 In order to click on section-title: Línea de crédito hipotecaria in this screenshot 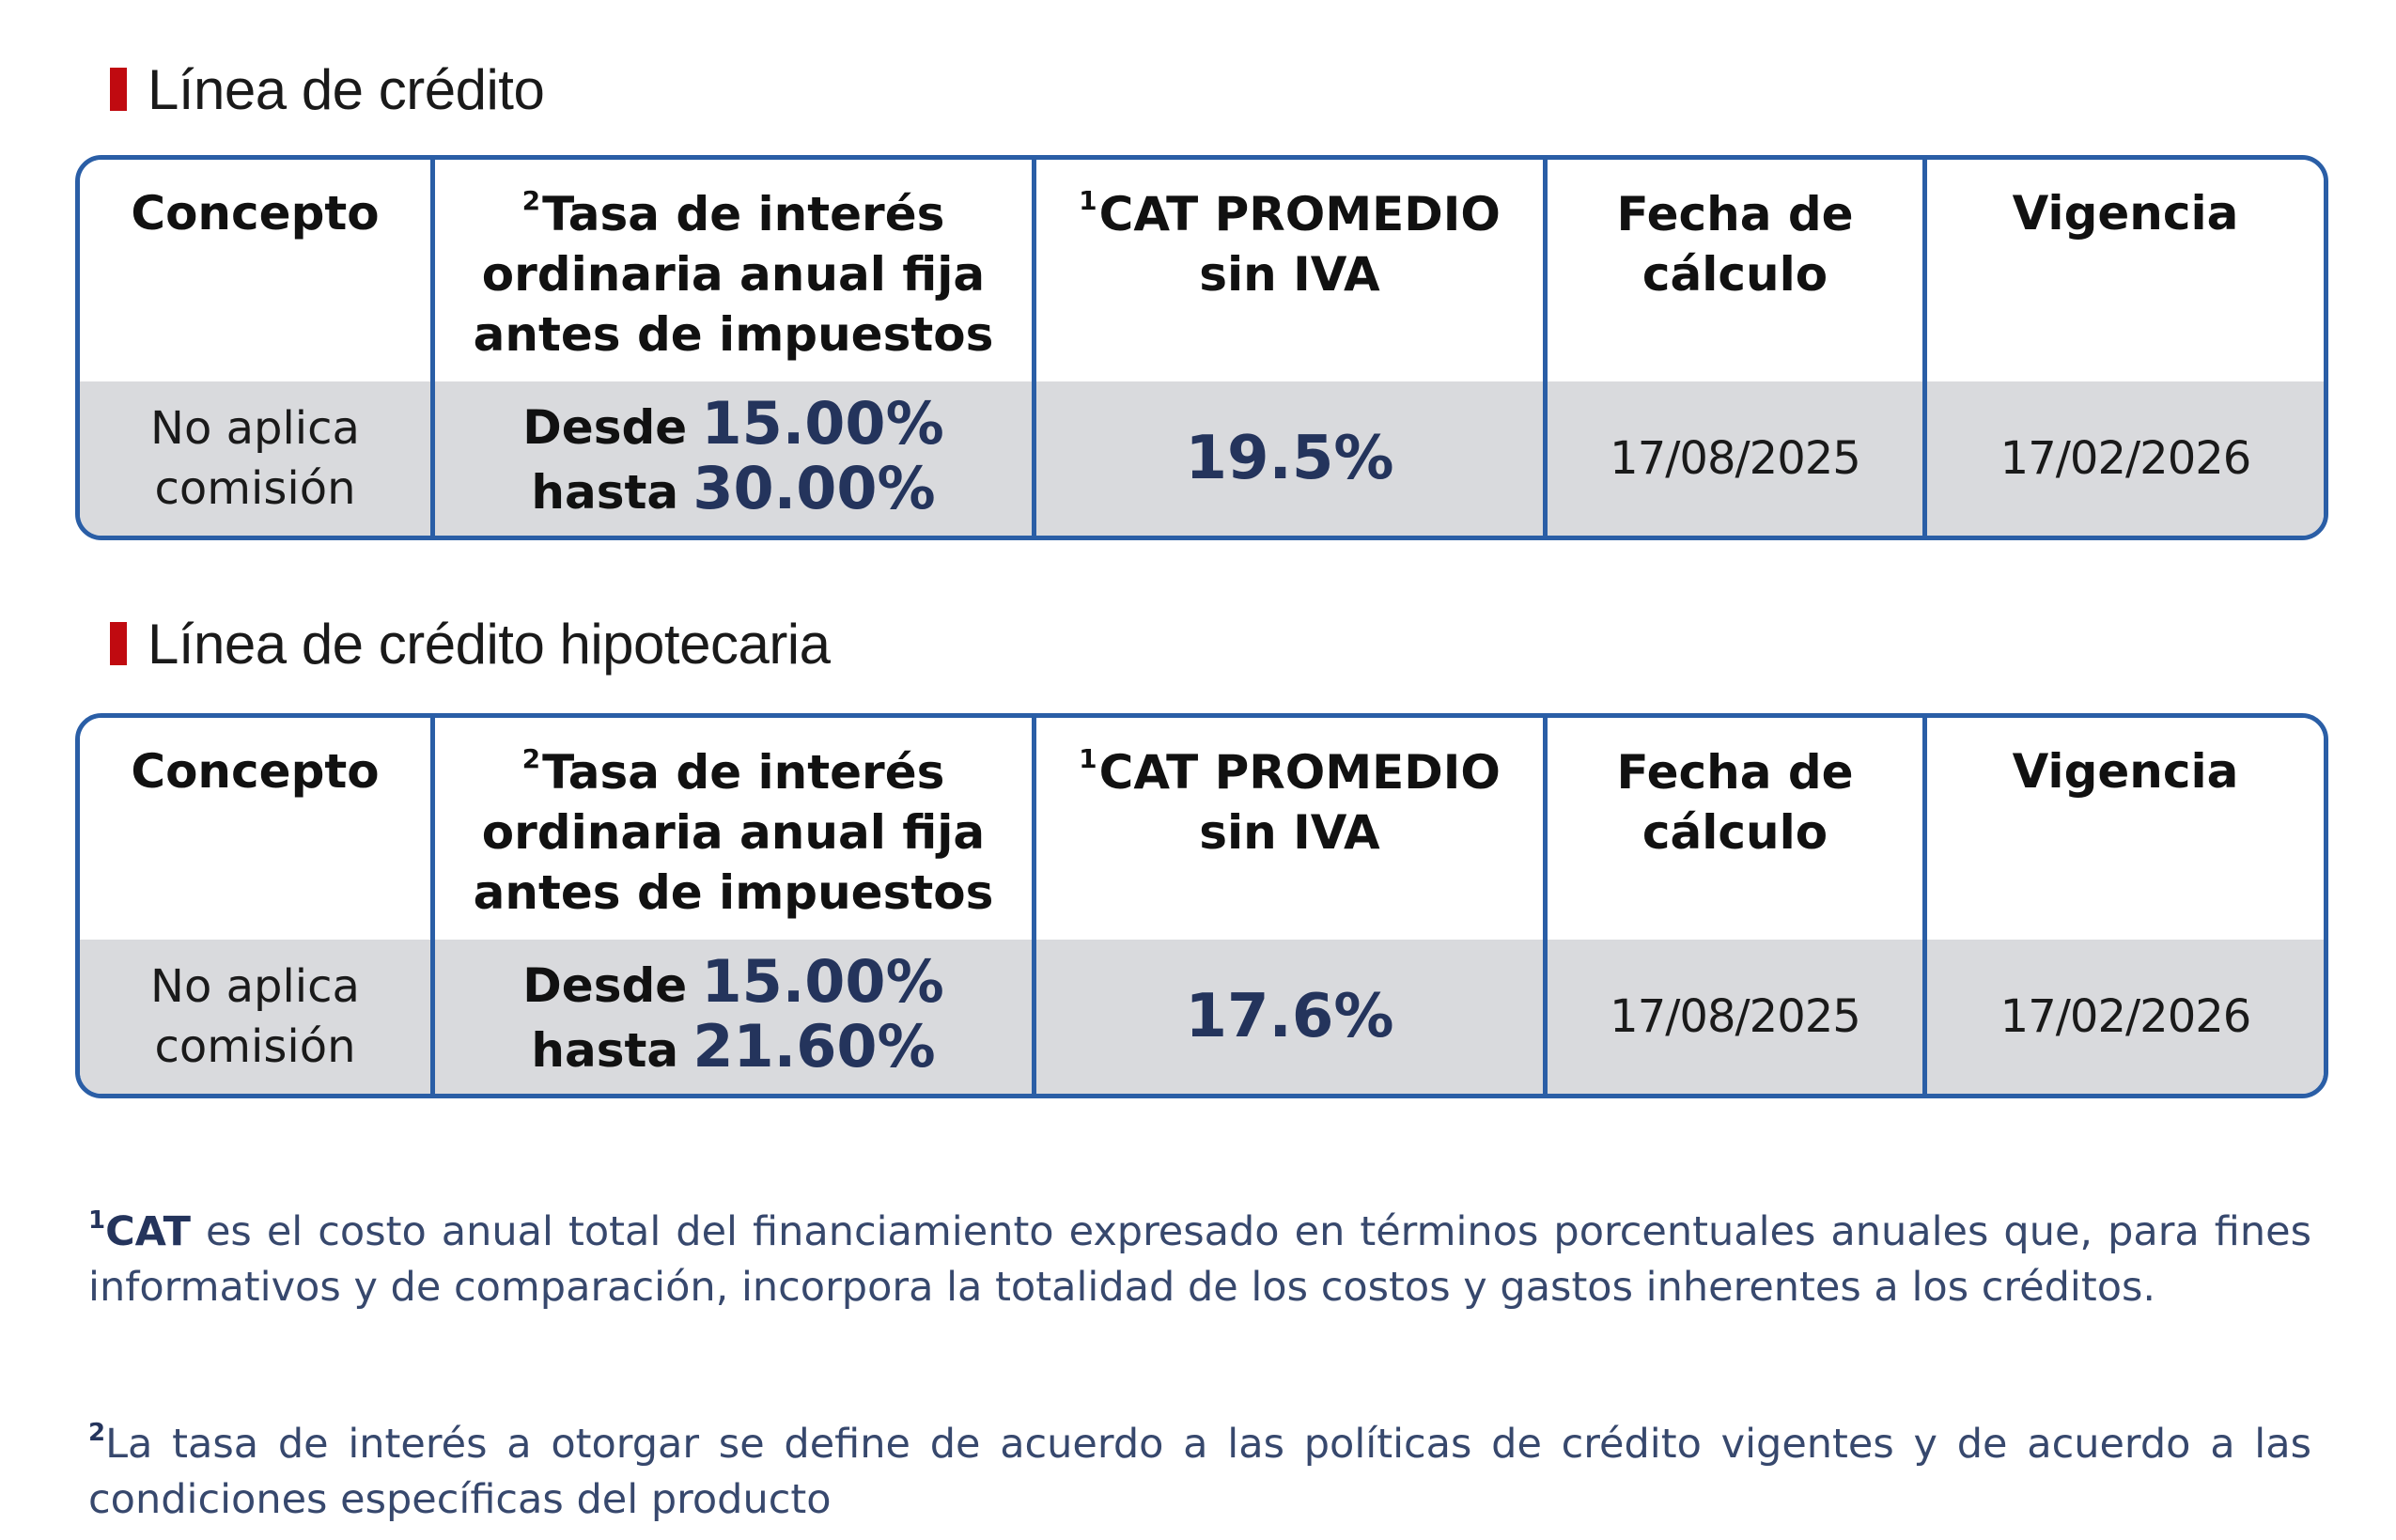, I will do `click(489, 644)`.